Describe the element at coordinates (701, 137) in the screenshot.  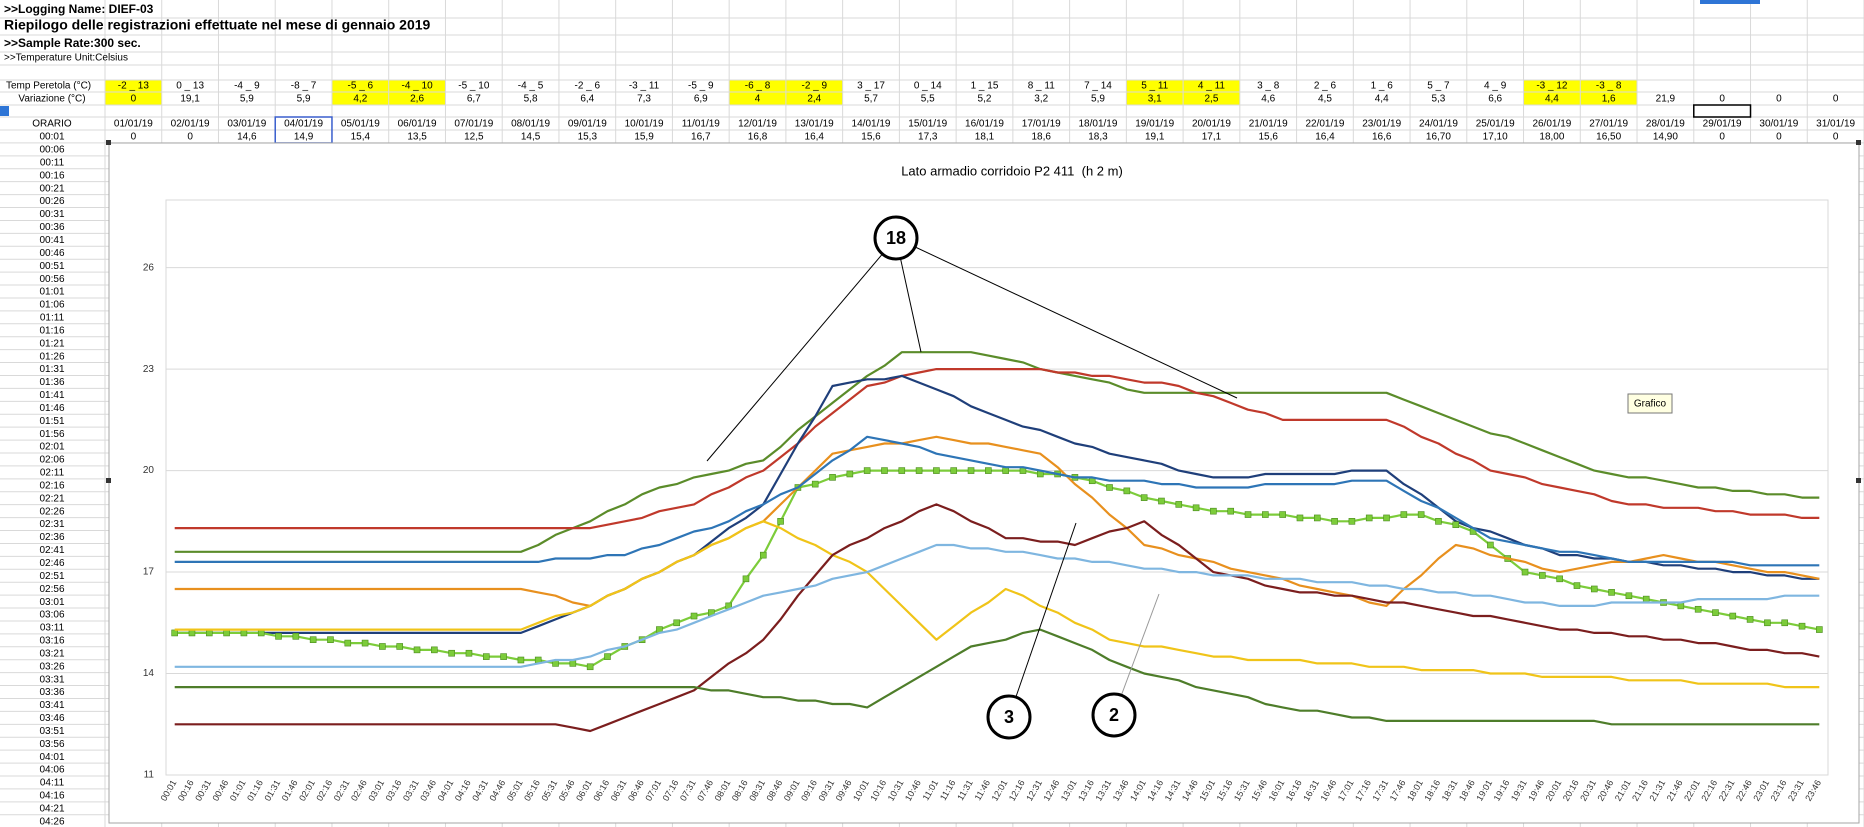
I see `value-cell: 16,7` at that location.